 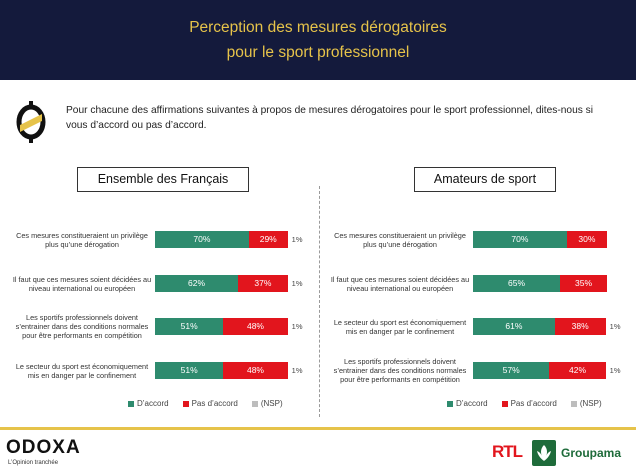 I want to click on bar-pas-accord: 38%, so click(x=580, y=326).